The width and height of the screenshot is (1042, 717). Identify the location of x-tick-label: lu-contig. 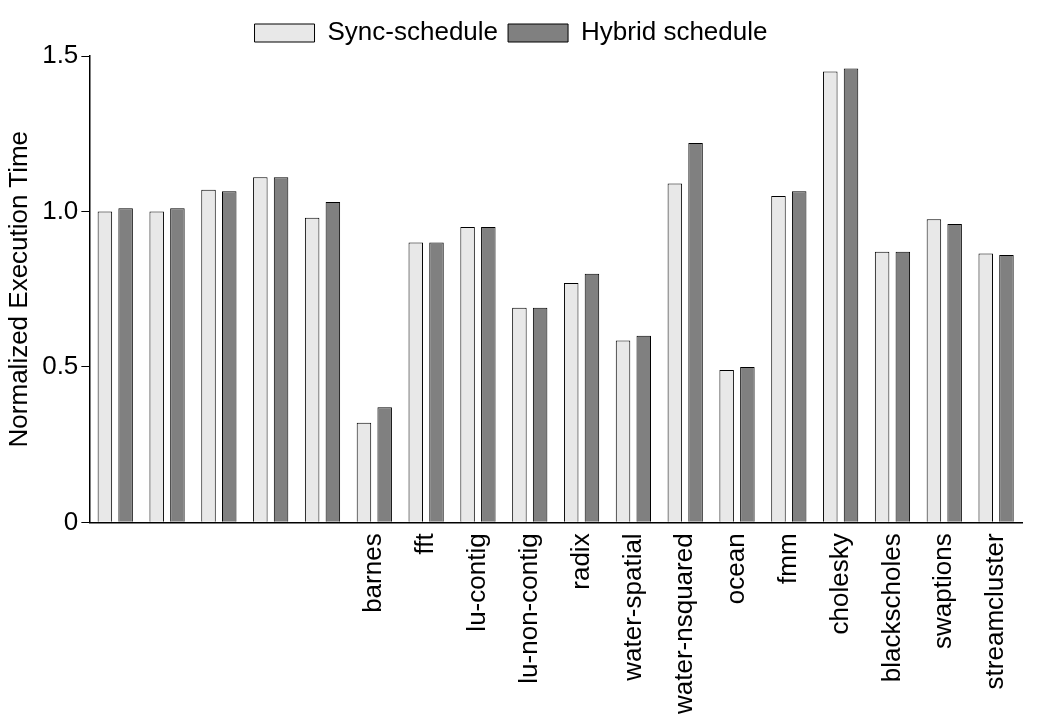
(476, 582).